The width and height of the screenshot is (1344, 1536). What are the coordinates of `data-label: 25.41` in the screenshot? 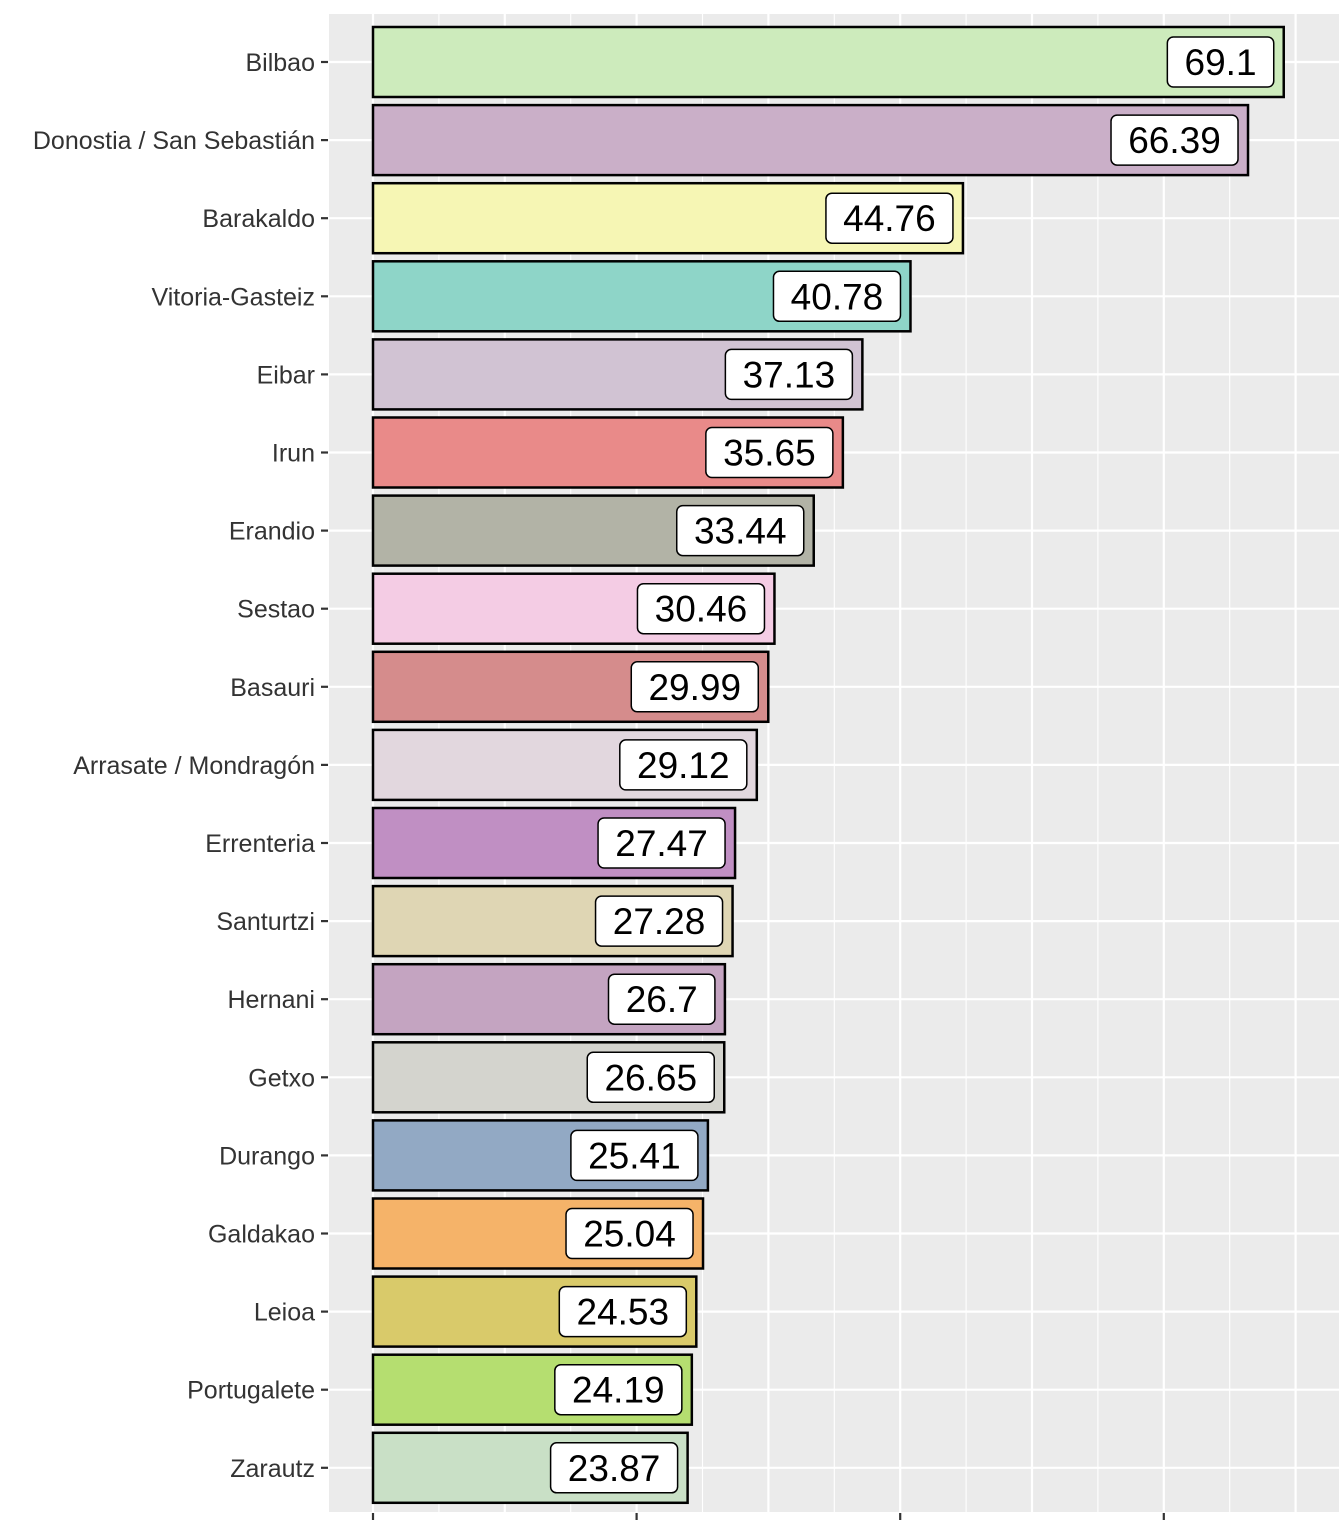 It's located at (634, 1155).